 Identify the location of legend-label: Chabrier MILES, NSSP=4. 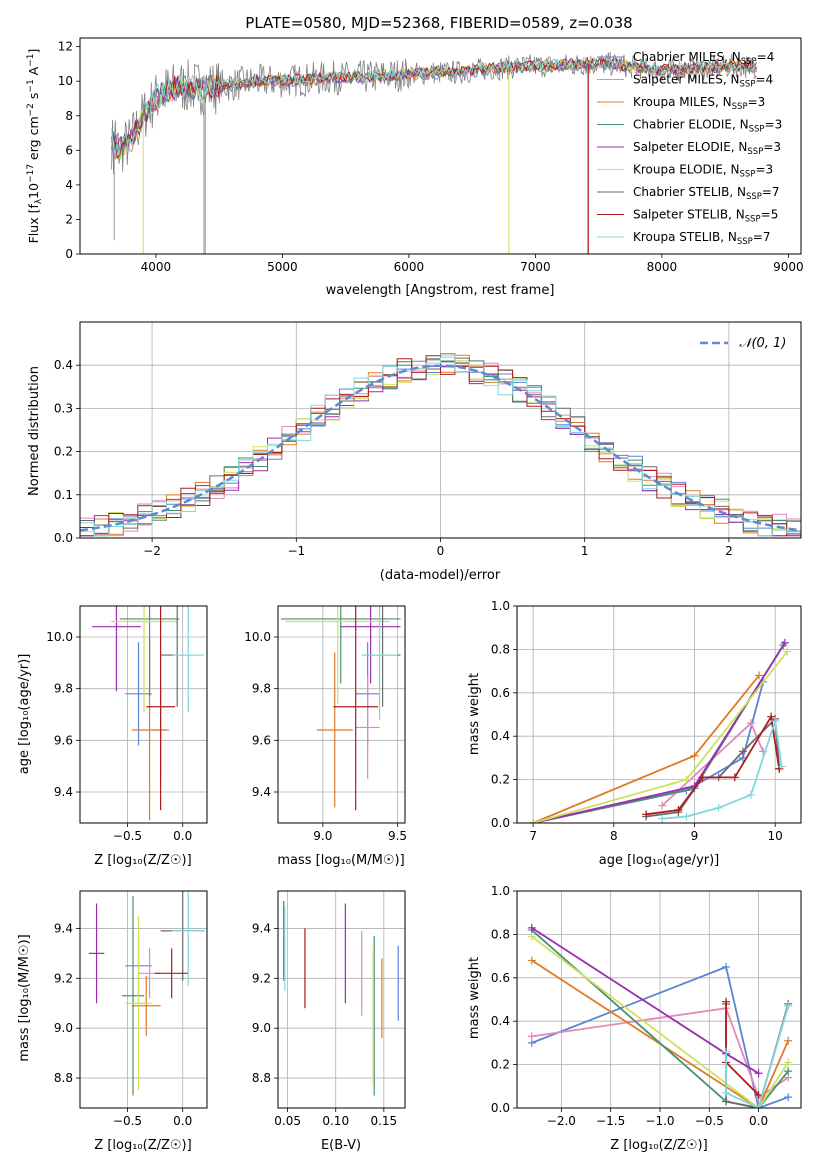
(703, 58).